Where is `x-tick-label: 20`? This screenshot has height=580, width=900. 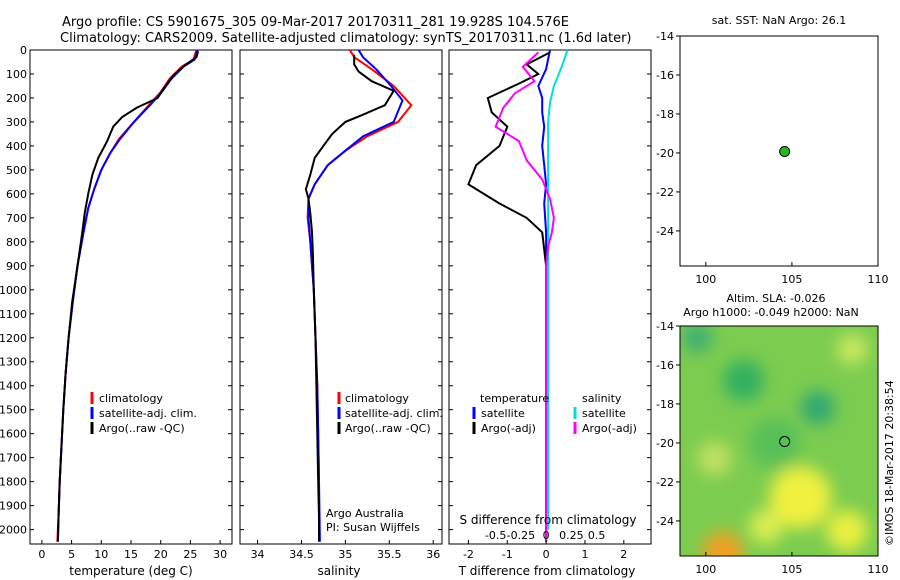
x-tick-label: 20 is located at coordinates (161, 554).